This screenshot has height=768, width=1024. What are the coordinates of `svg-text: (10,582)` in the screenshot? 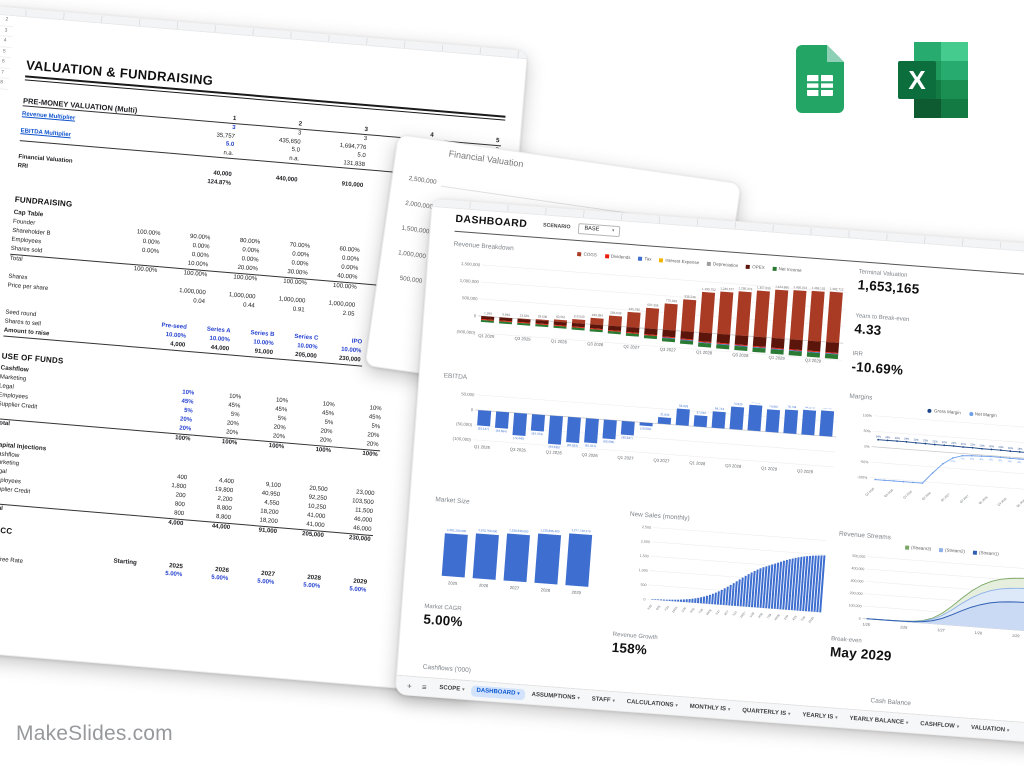 It's located at (645, 428).